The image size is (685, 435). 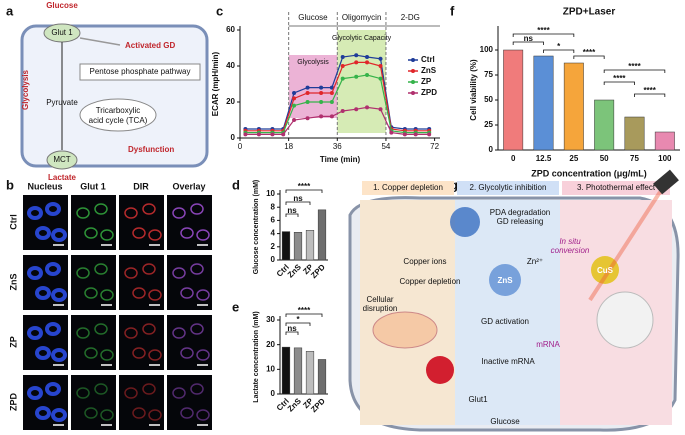 I want to click on panel-label: b, so click(x=10, y=184).